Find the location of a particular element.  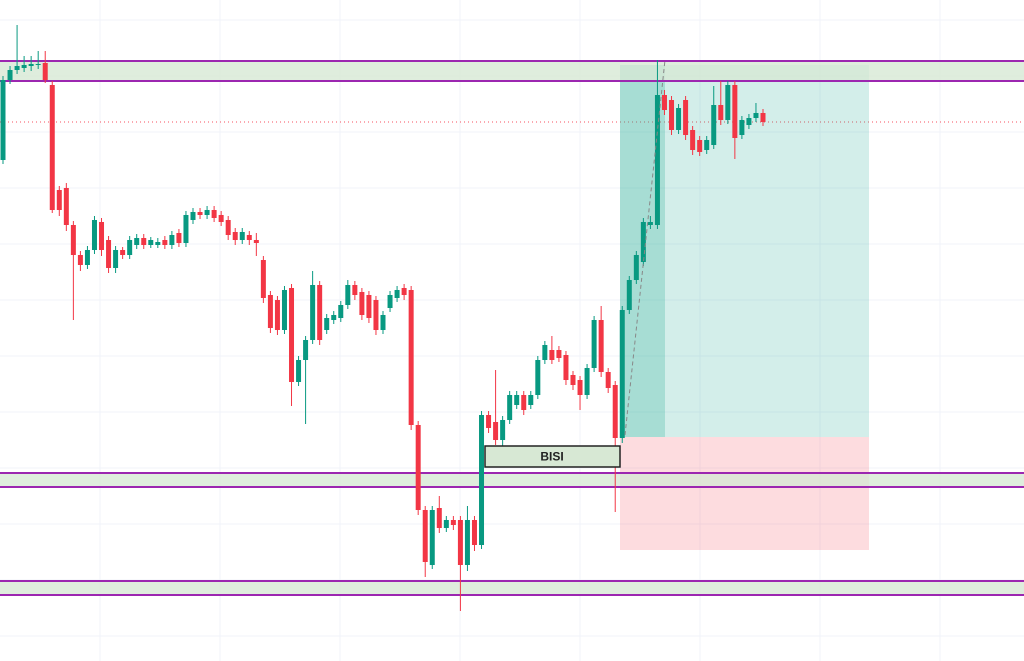

profit-zone is located at coordinates (744, 251).